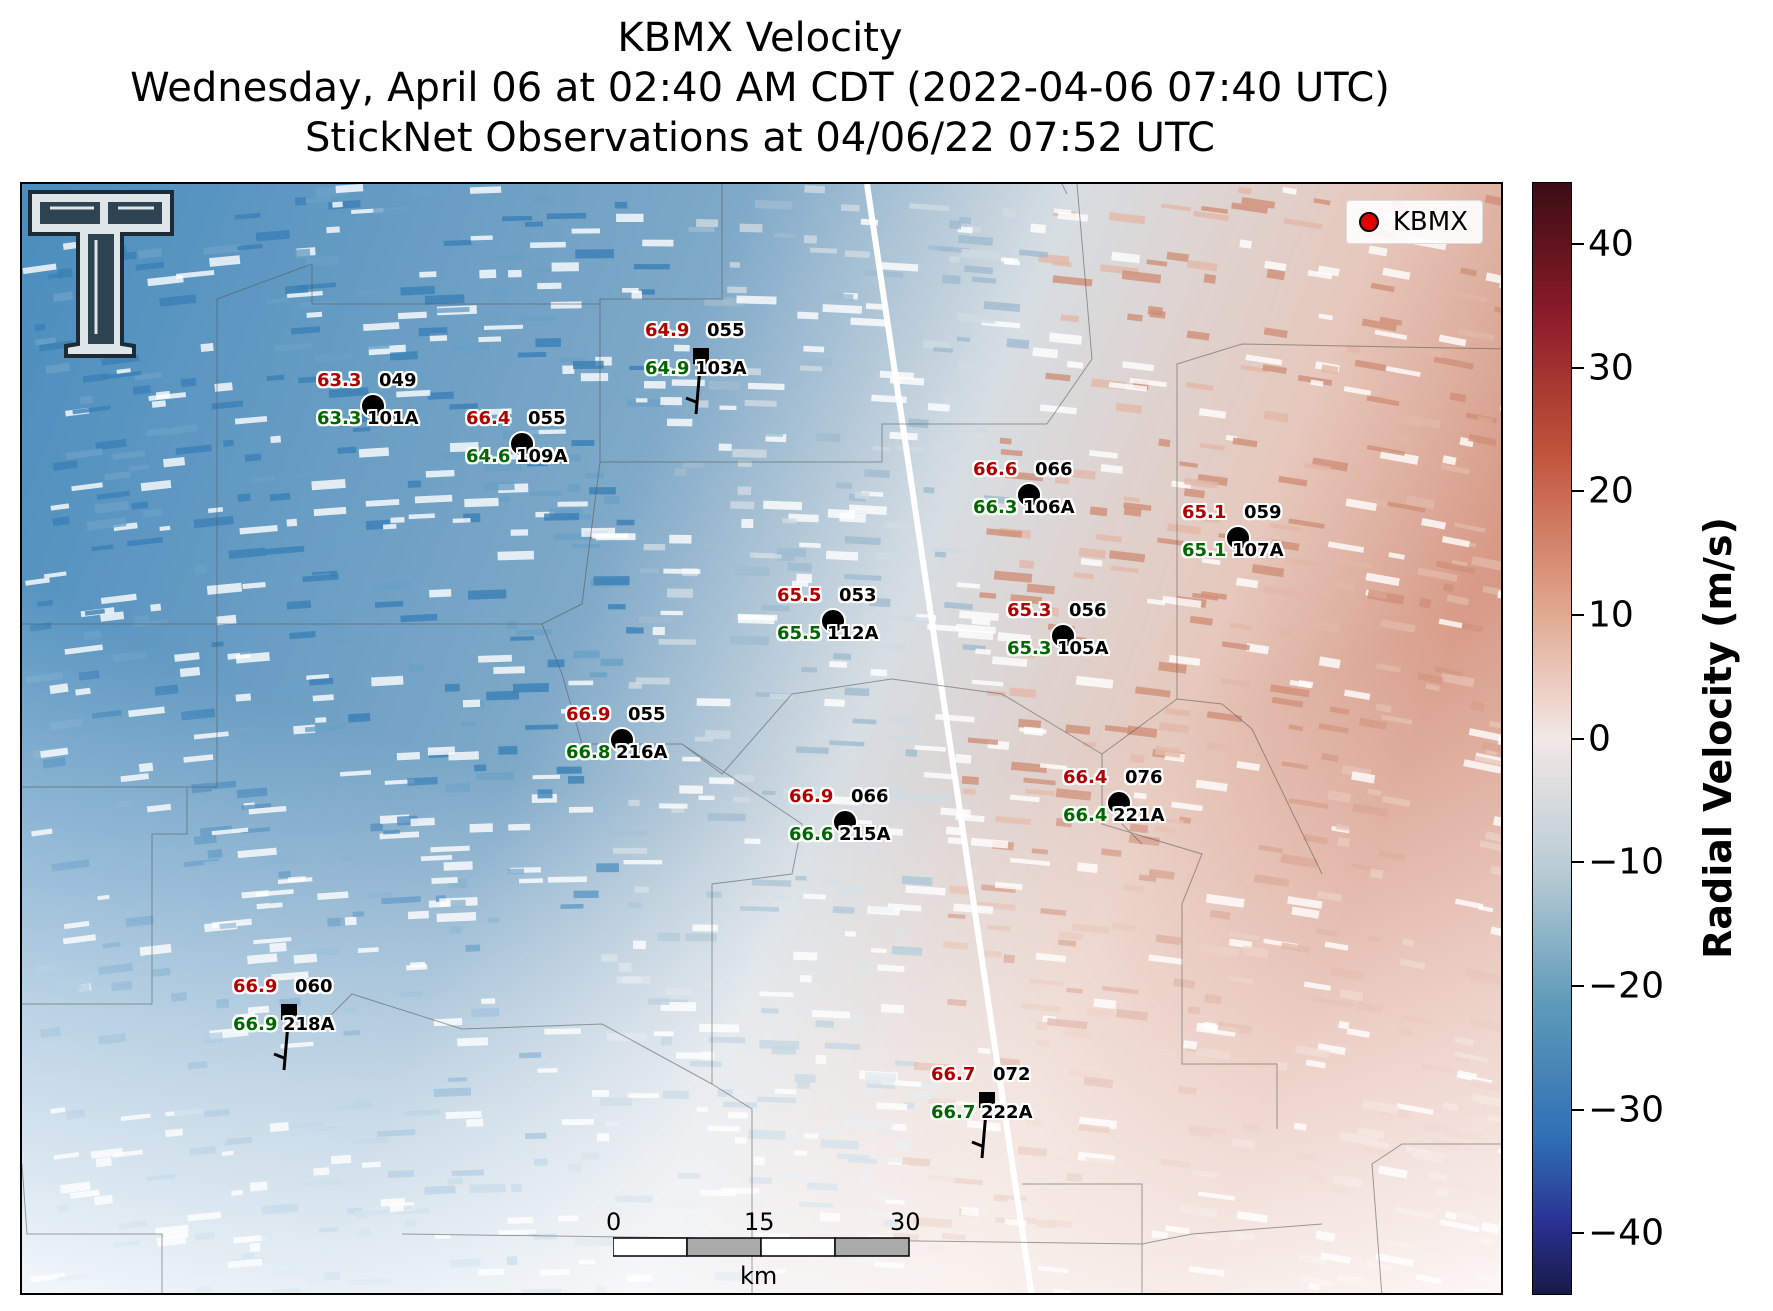  Describe the element at coordinates (1632, 738) in the screenshot. I see `colorbar-ticks: 40 30 20 10 0 −10 −20 −30 −40` at that location.